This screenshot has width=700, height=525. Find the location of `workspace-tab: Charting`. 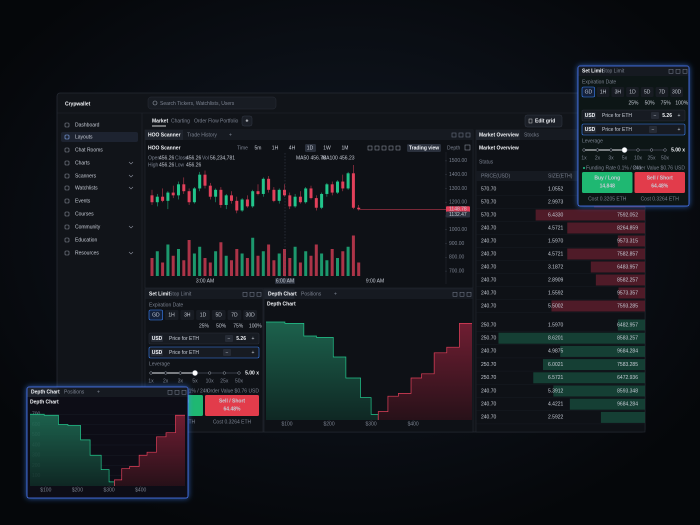

workspace-tab: Charting is located at coordinates (180, 121).